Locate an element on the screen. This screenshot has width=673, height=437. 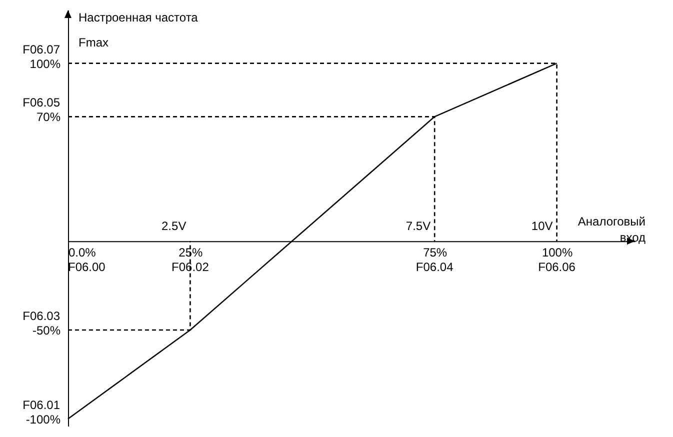
annotation: 10V is located at coordinates (542, 226).